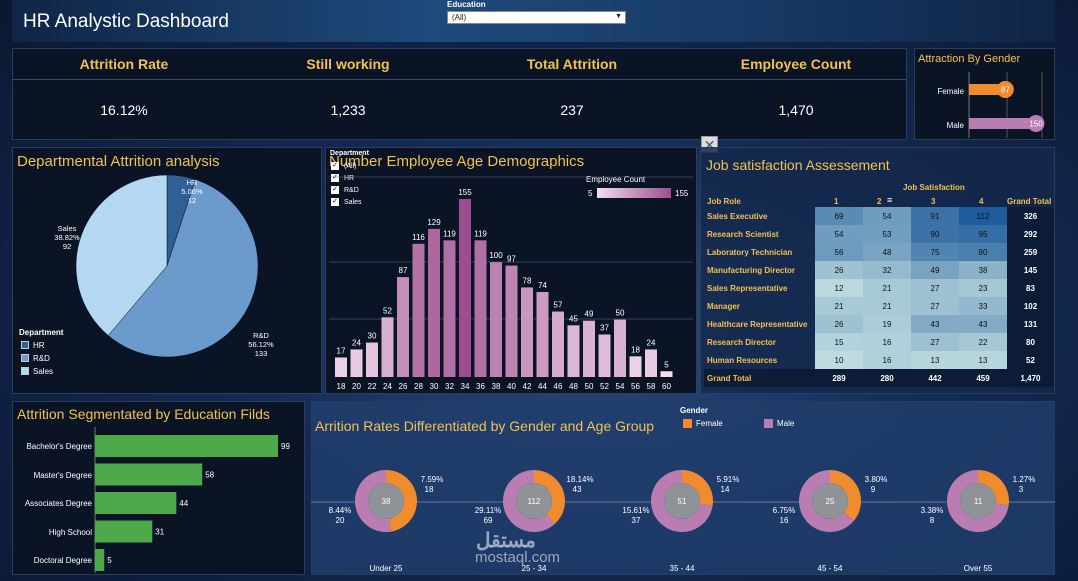  Describe the element at coordinates (558, 386) in the screenshot. I see `age-tick-46: 46` at that location.